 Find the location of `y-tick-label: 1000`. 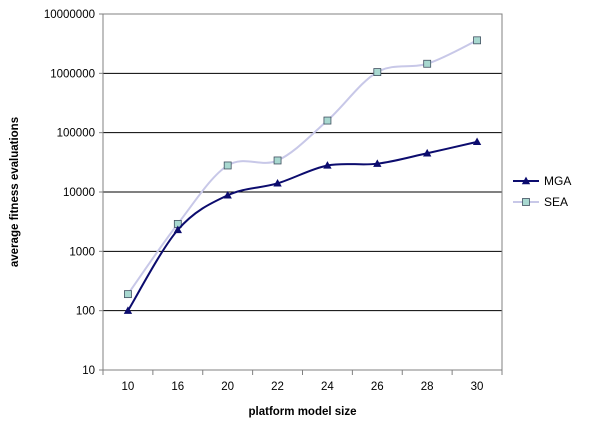

y-tick-label: 1000 is located at coordinates (82, 252).